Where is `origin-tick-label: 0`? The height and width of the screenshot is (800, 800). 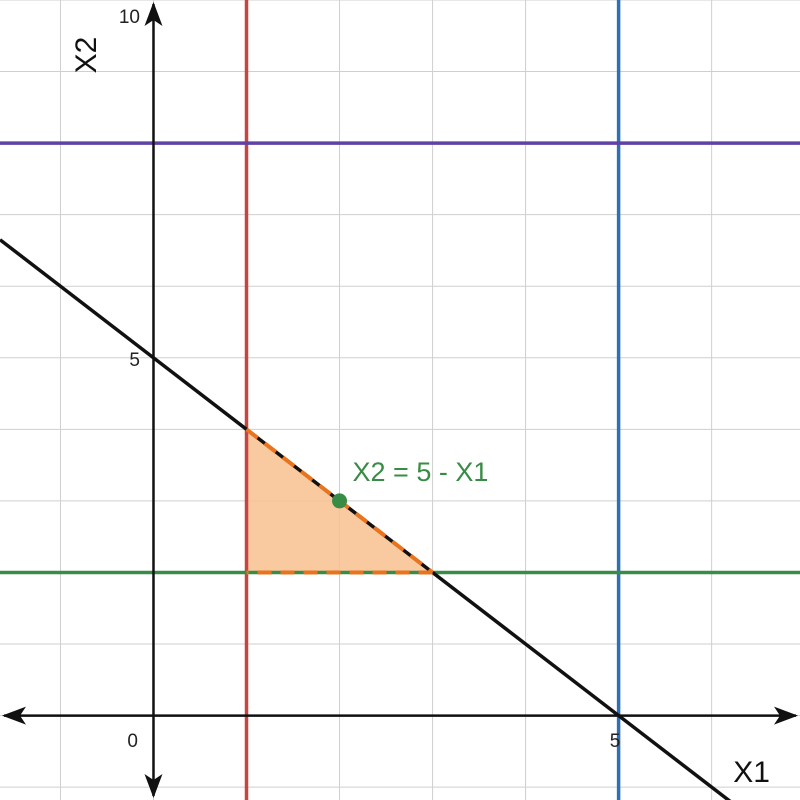
origin-tick-label: 0 is located at coordinates (132, 741).